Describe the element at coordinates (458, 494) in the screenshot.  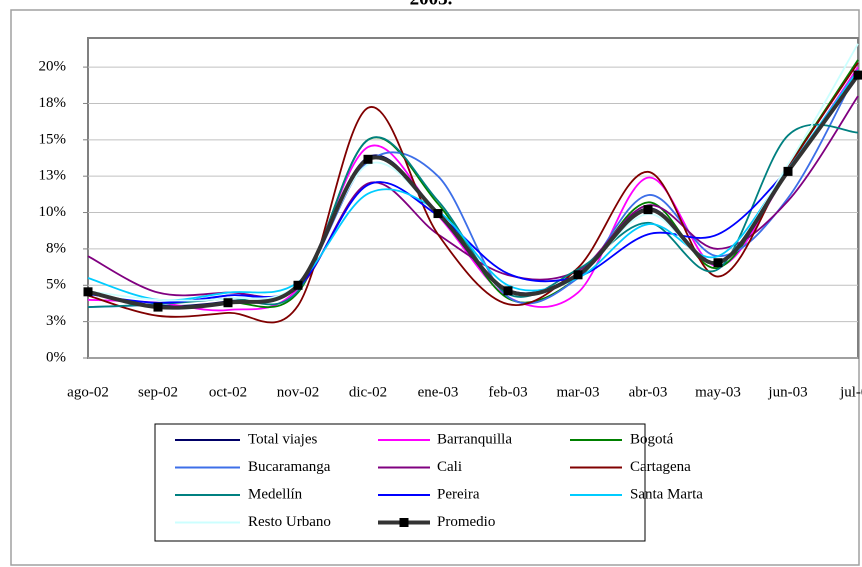
I see `legend-label: Pereira` at that location.